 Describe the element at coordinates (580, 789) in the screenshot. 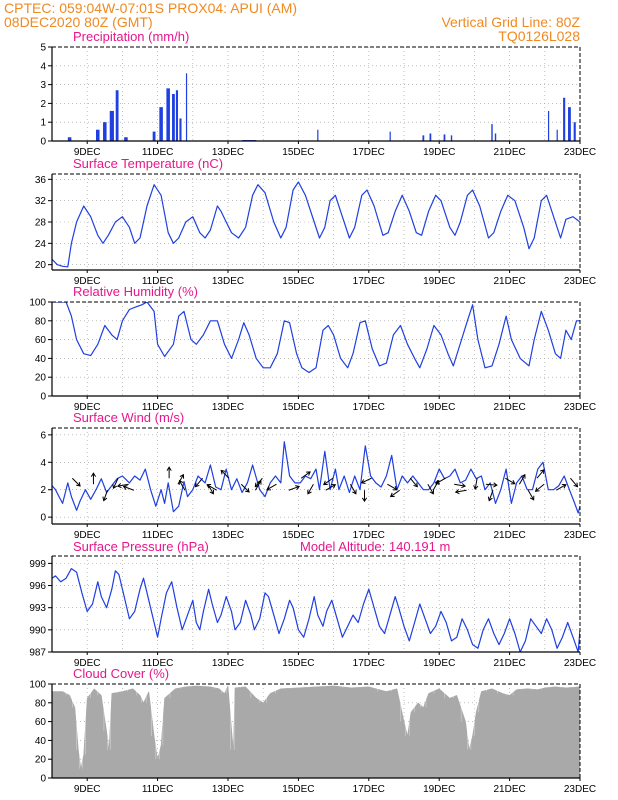

I see `cloud-date-label: 23DEC` at that location.